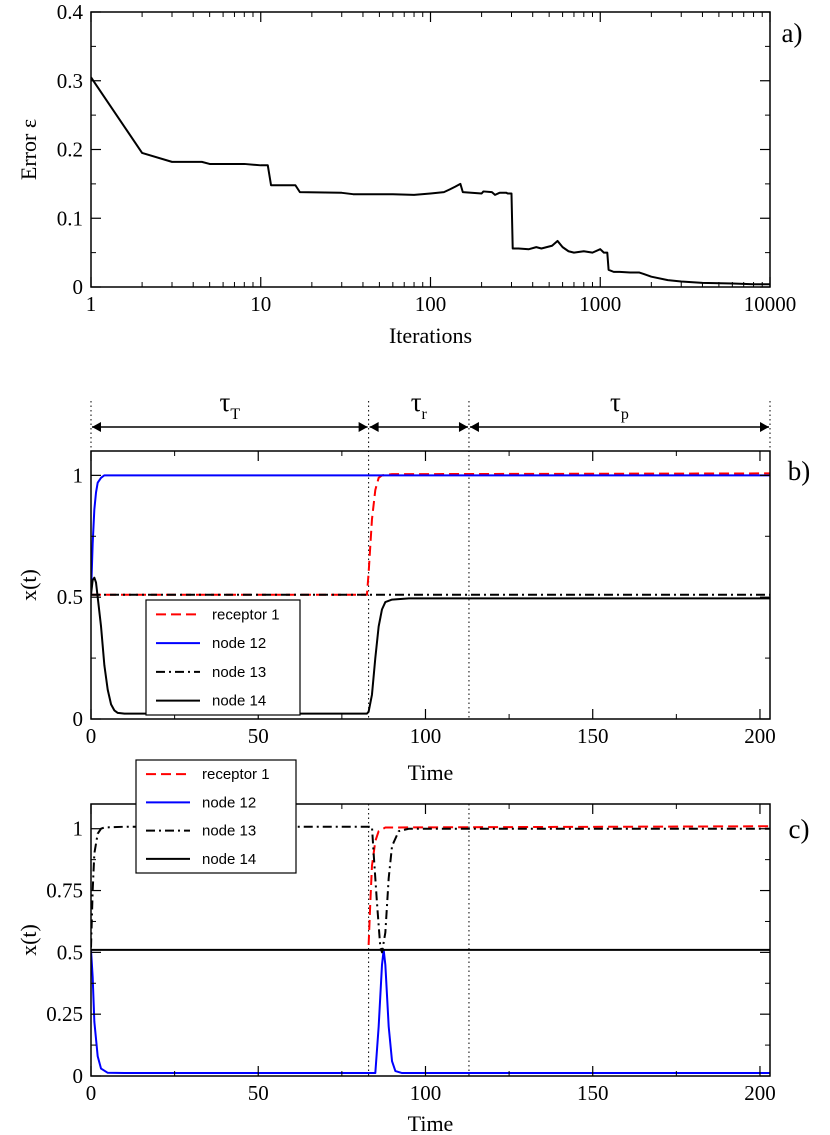  What do you see at coordinates (799, 471) in the screenshot?
I see `panel-label: b)` at bounding box center [799, 471].